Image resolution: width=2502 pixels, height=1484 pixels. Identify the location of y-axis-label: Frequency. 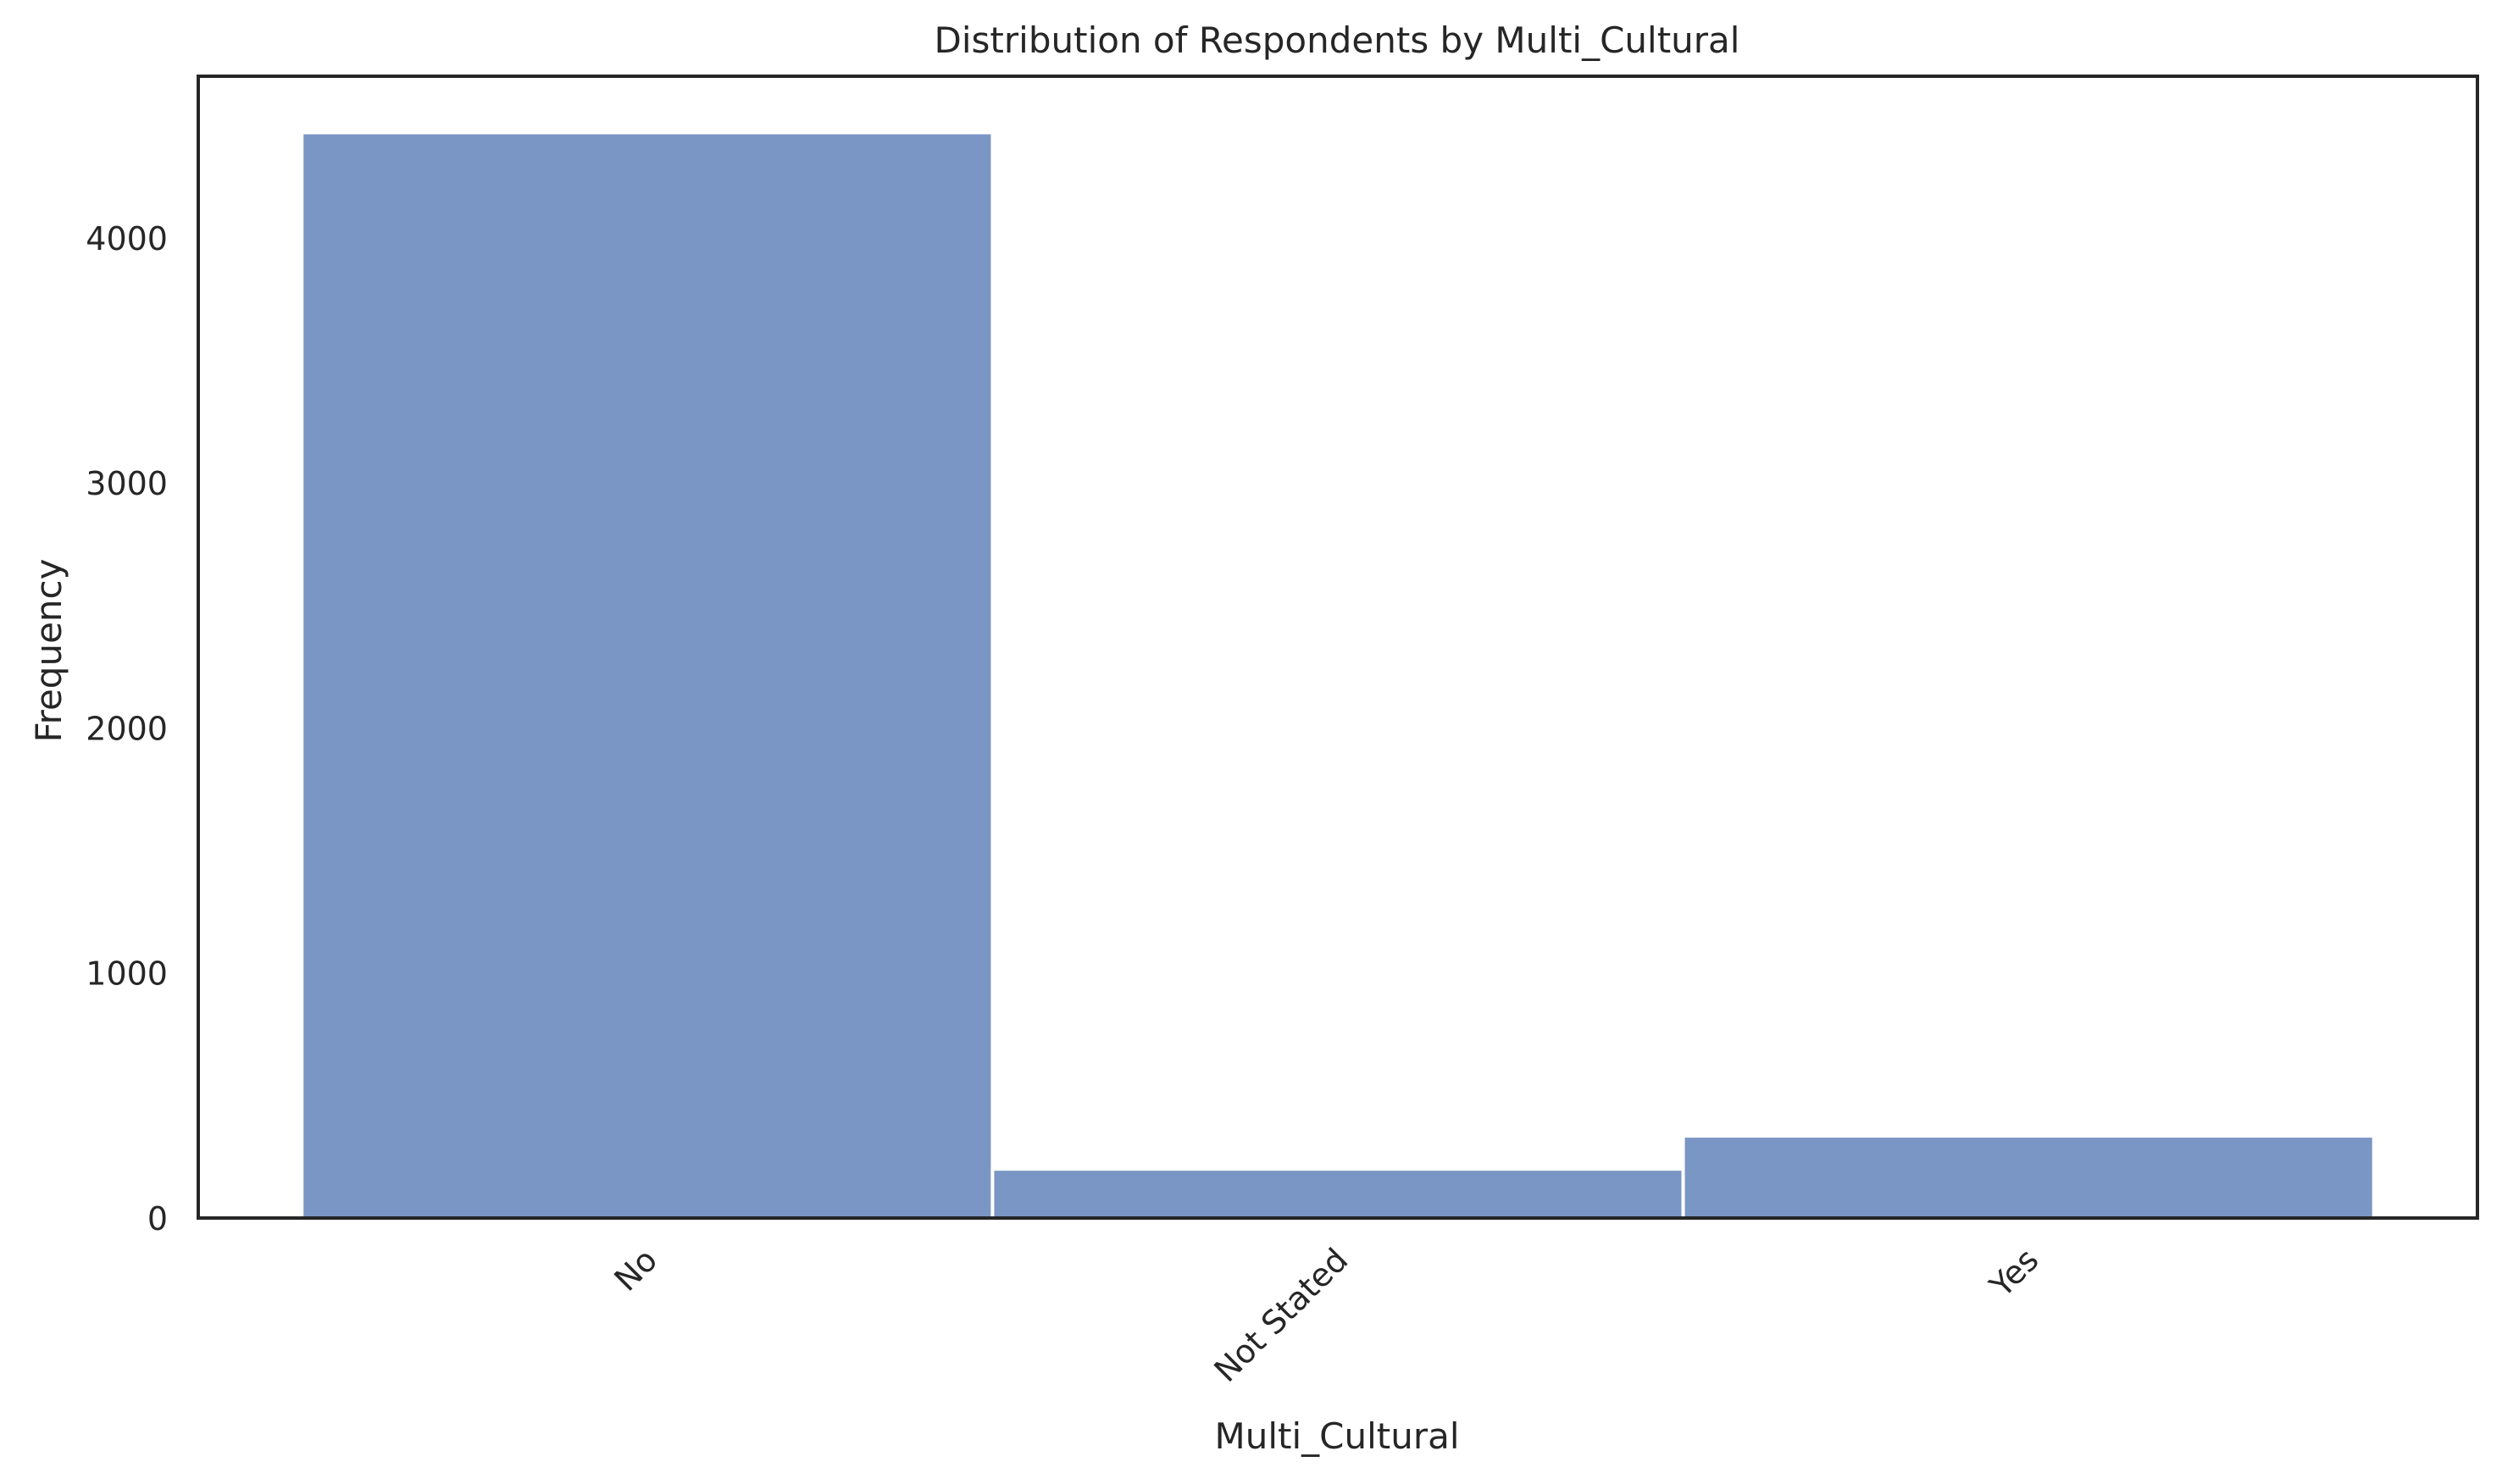
(48, 651).